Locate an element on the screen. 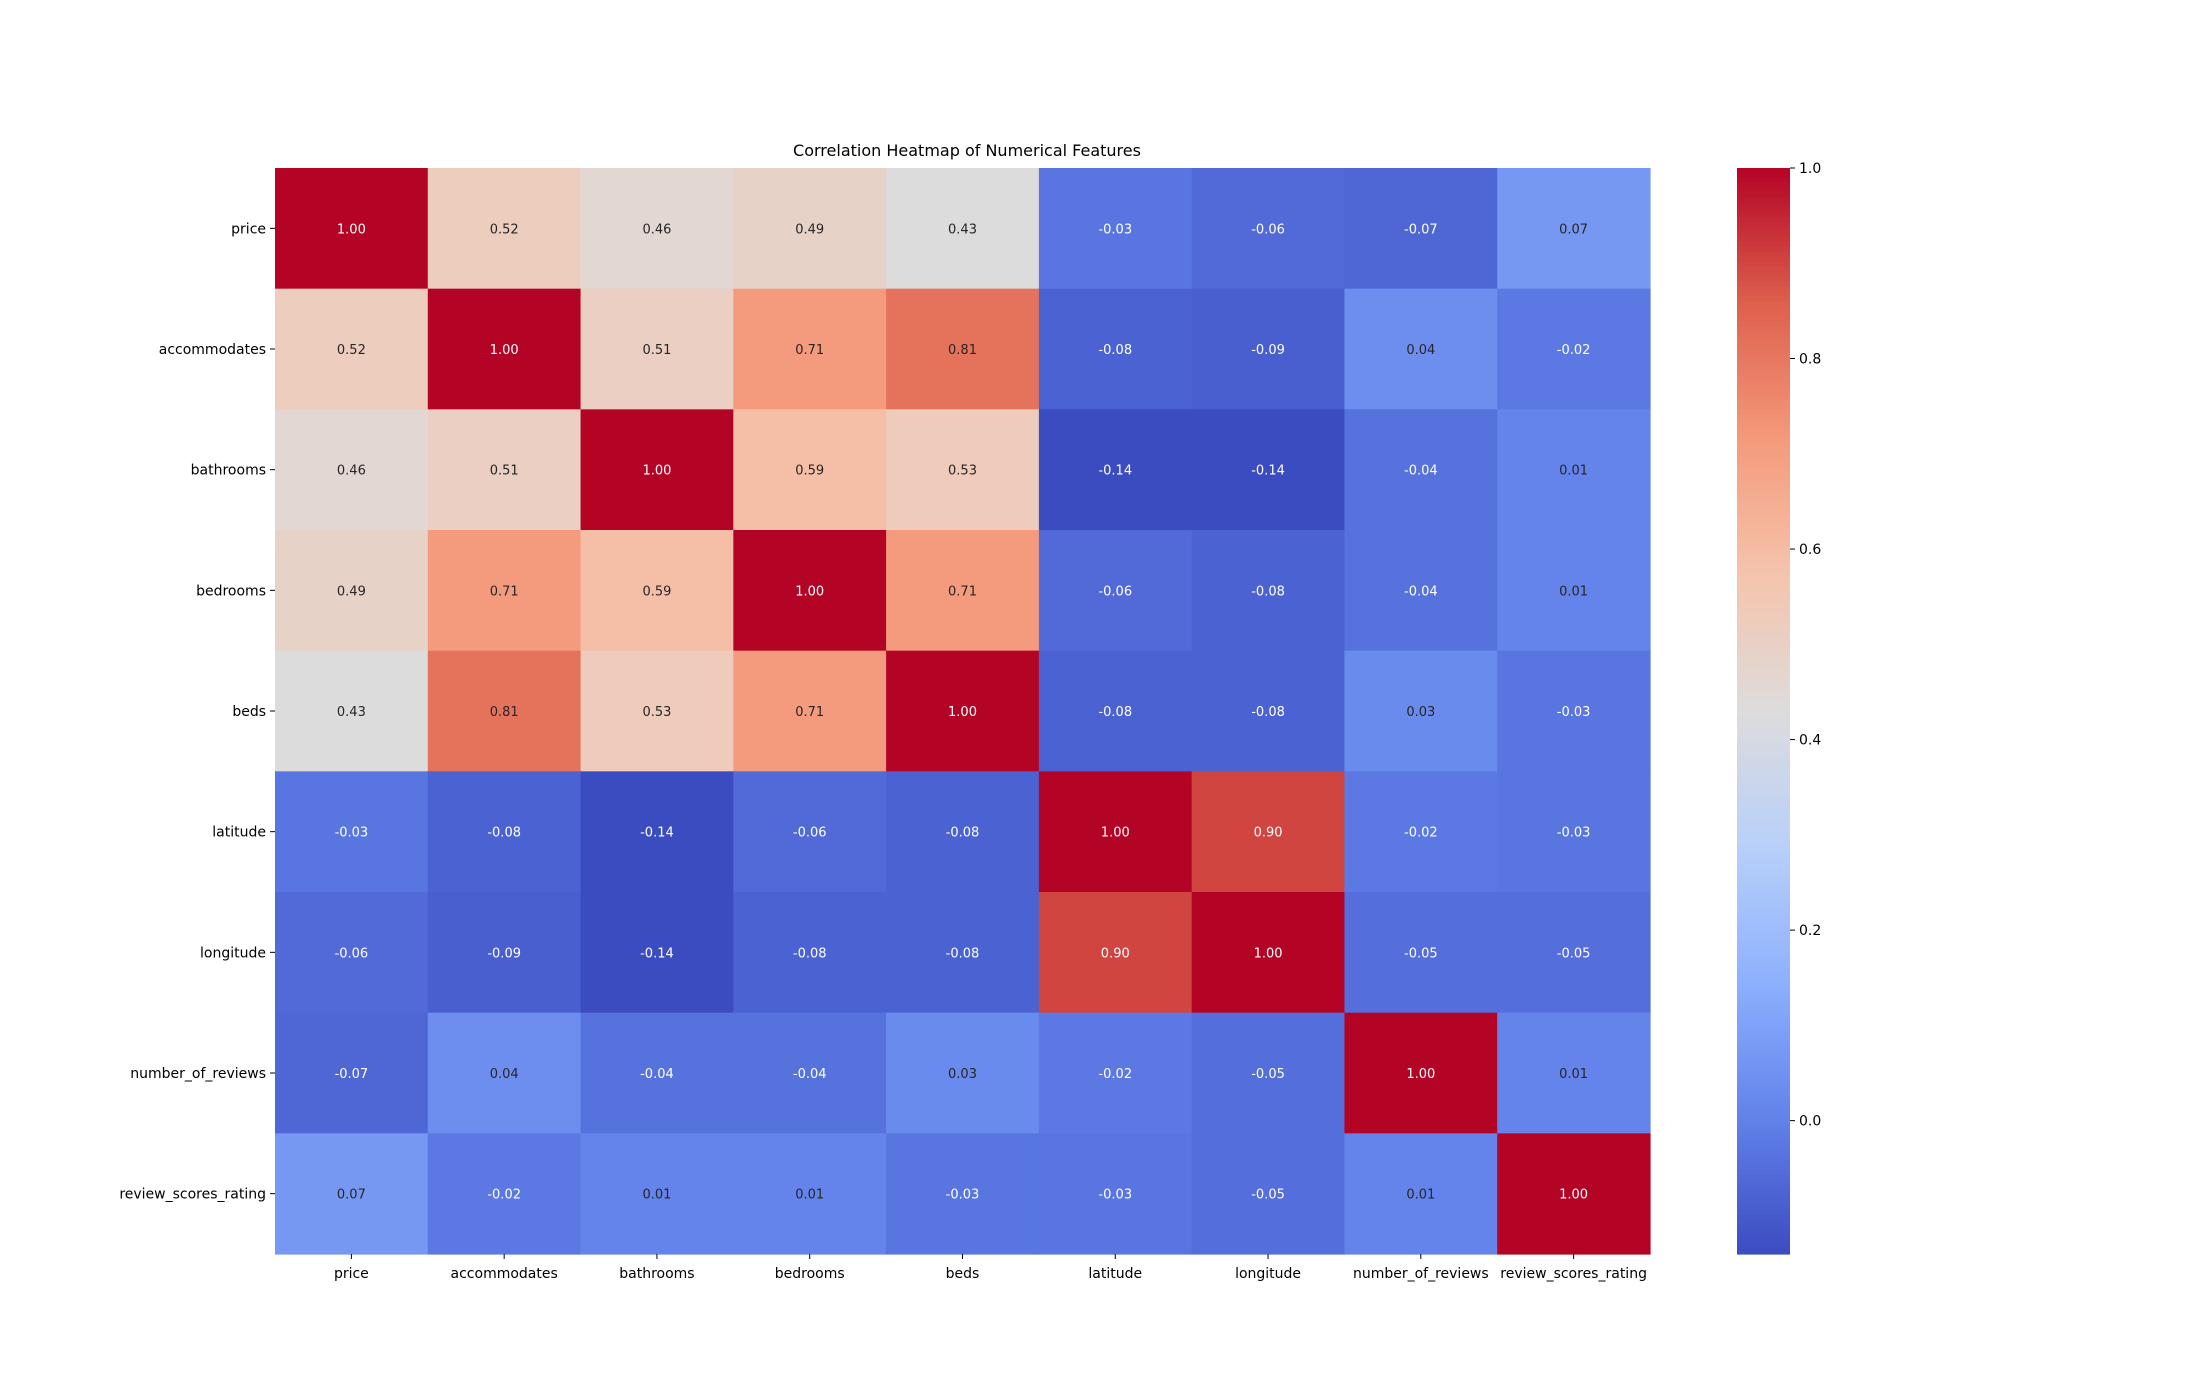 Image resolution: width=2200 pixels, height=1400 pixels. heatmap-cell-label-0-7: -0.07 is located at coordinates (1421, 229).